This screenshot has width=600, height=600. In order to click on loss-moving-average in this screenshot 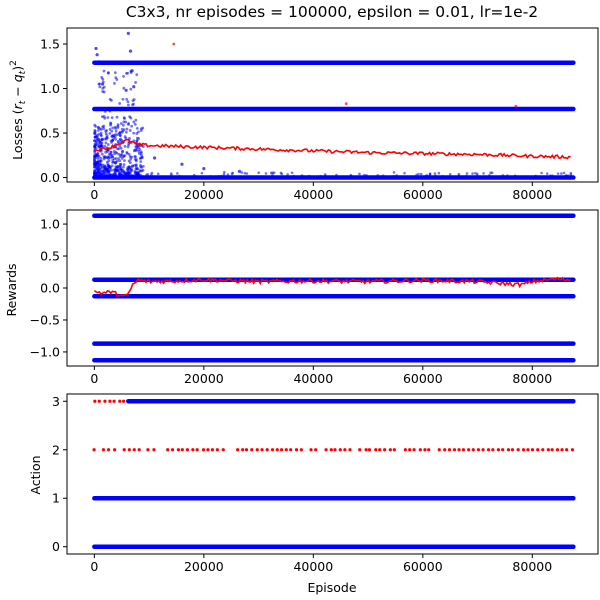, I will do `click(332, 149)`.